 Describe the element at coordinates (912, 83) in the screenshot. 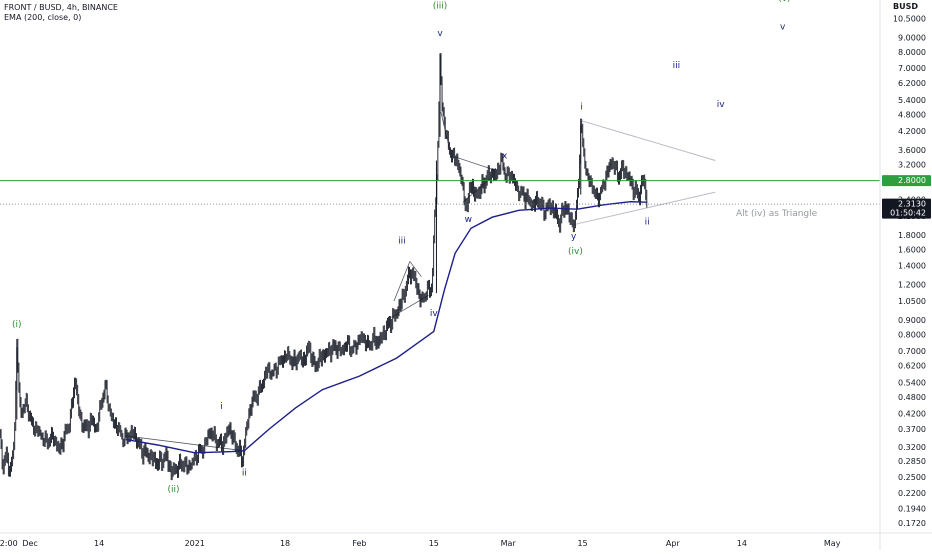

I see `y-tick-label: 6.2000` at that location.